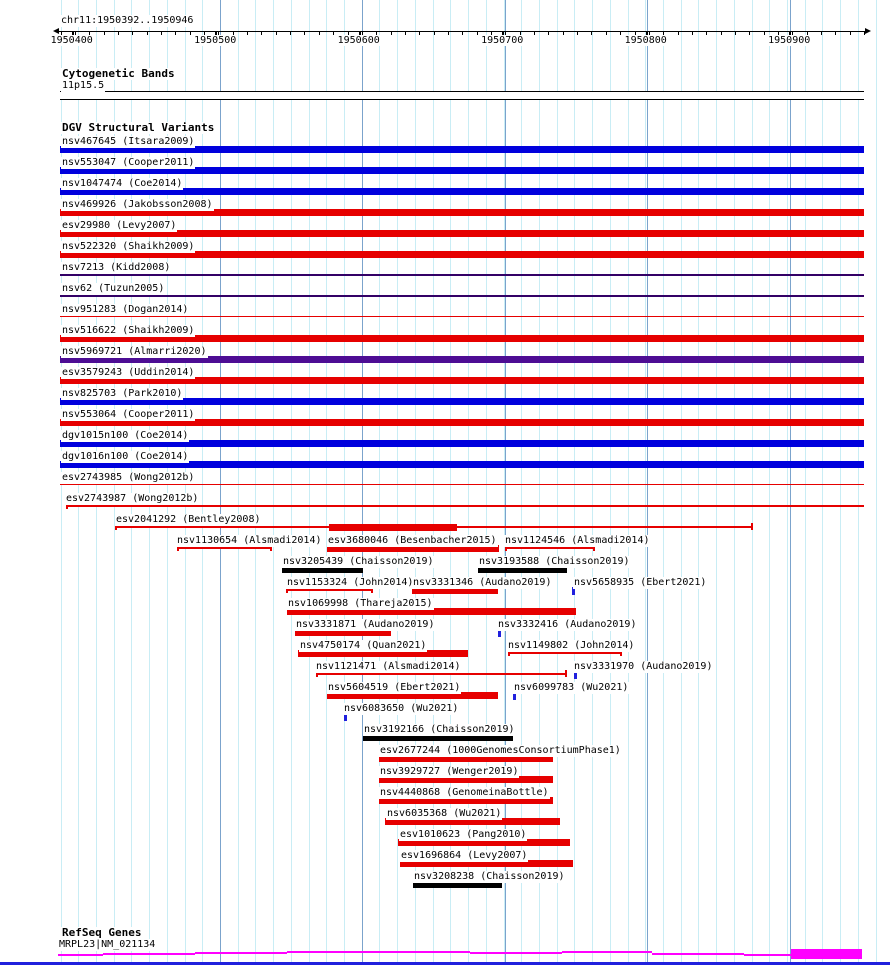 Image resolution: width=890 pixels, height=965 pixels. I want to click on variant-label: nsv3205439 (Chaisson2019), so click(358, 562).